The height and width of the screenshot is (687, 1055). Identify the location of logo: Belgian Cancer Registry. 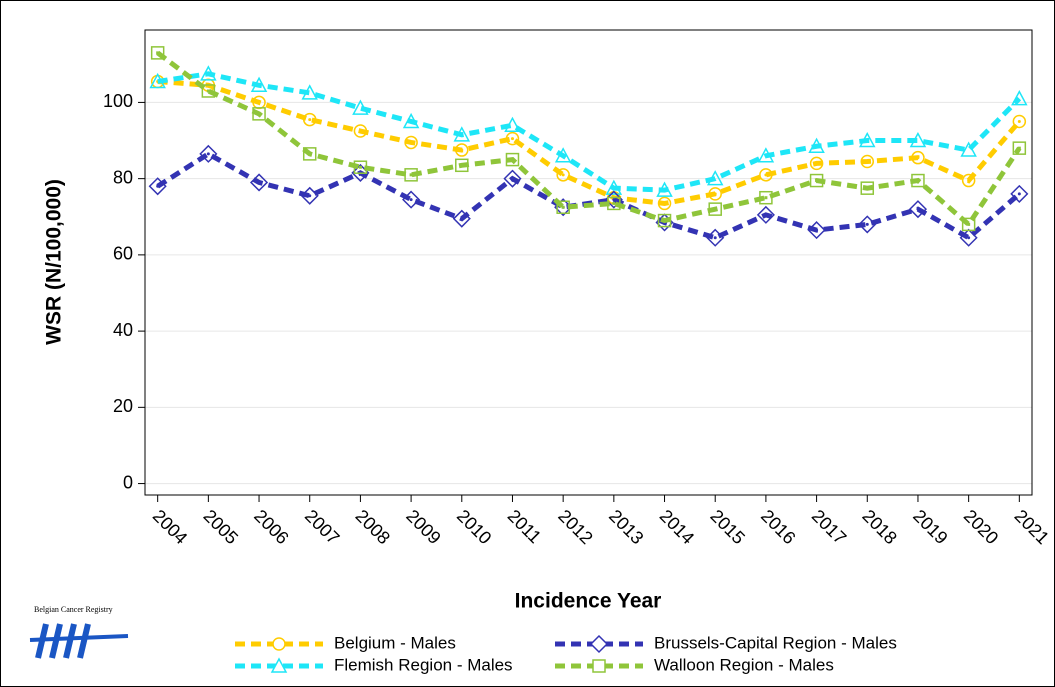
(79, 632).